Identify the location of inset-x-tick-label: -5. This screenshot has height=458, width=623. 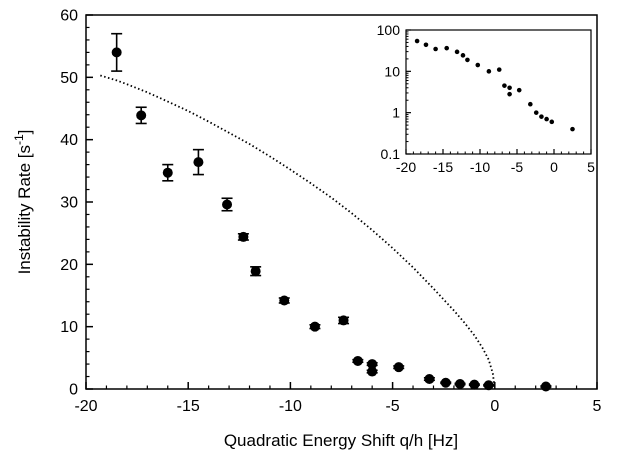
(517, 167).